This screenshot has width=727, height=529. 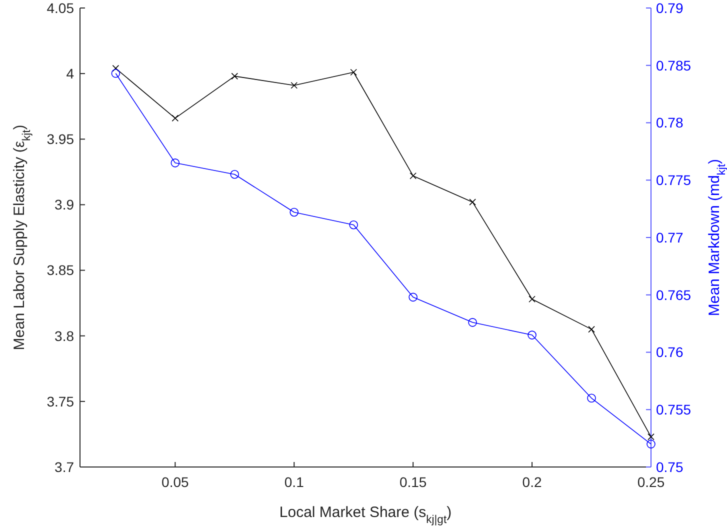 I want to click on y-tick-label: 4, so click(x=70, y=73).